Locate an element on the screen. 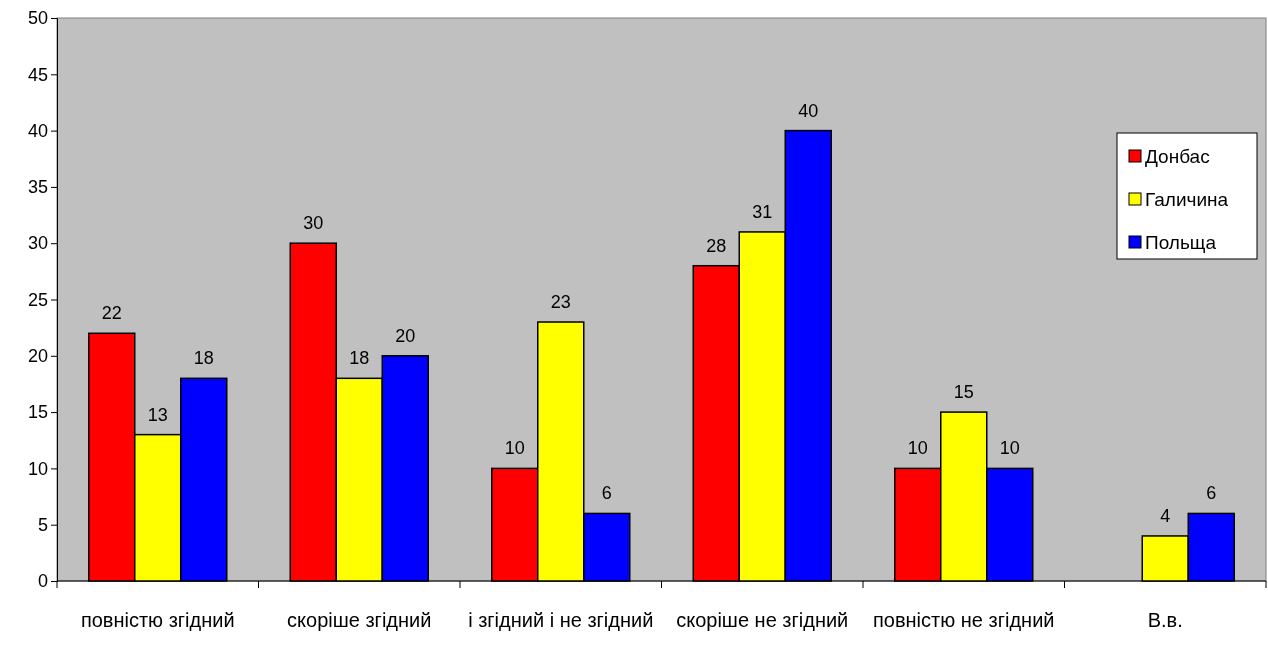 This screenshot has width=1268, height=664. x-tick-label: В.в. is located at coordinates (1165, 620).